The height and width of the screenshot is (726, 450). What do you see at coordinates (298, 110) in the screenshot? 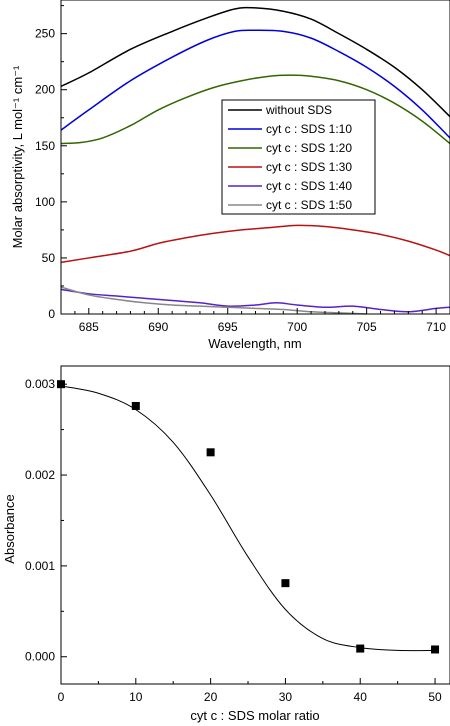
I see `legend-label: without SDS` at bounding box center [298, 110].